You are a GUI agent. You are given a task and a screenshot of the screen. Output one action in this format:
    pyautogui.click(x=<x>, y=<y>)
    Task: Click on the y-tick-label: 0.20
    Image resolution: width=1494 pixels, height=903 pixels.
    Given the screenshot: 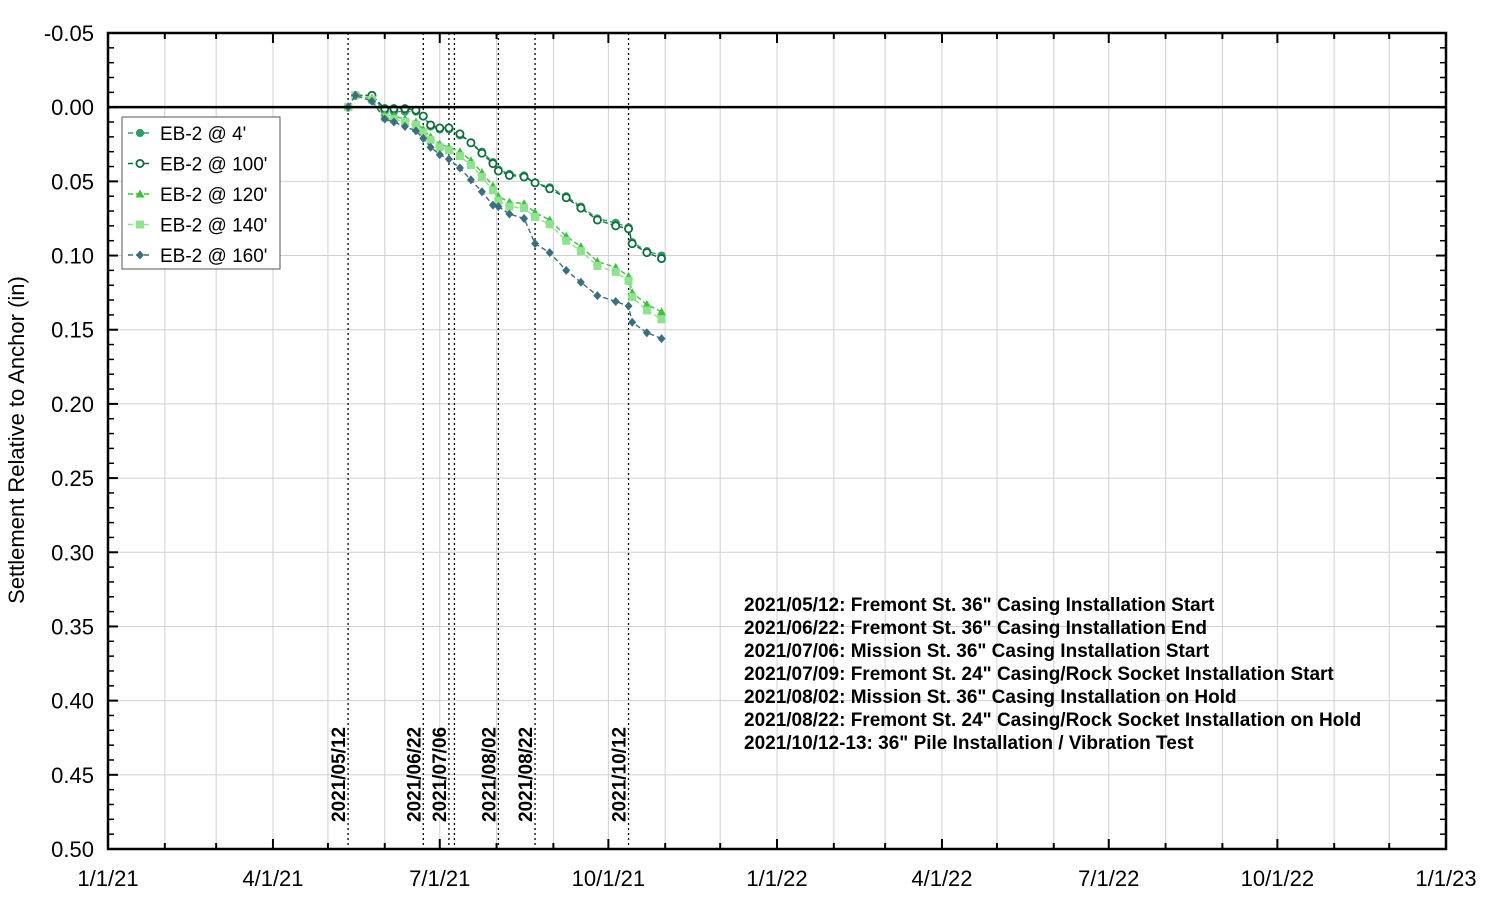 What is the action you would take?
    pyautogui.click(x=72, y=404)
    